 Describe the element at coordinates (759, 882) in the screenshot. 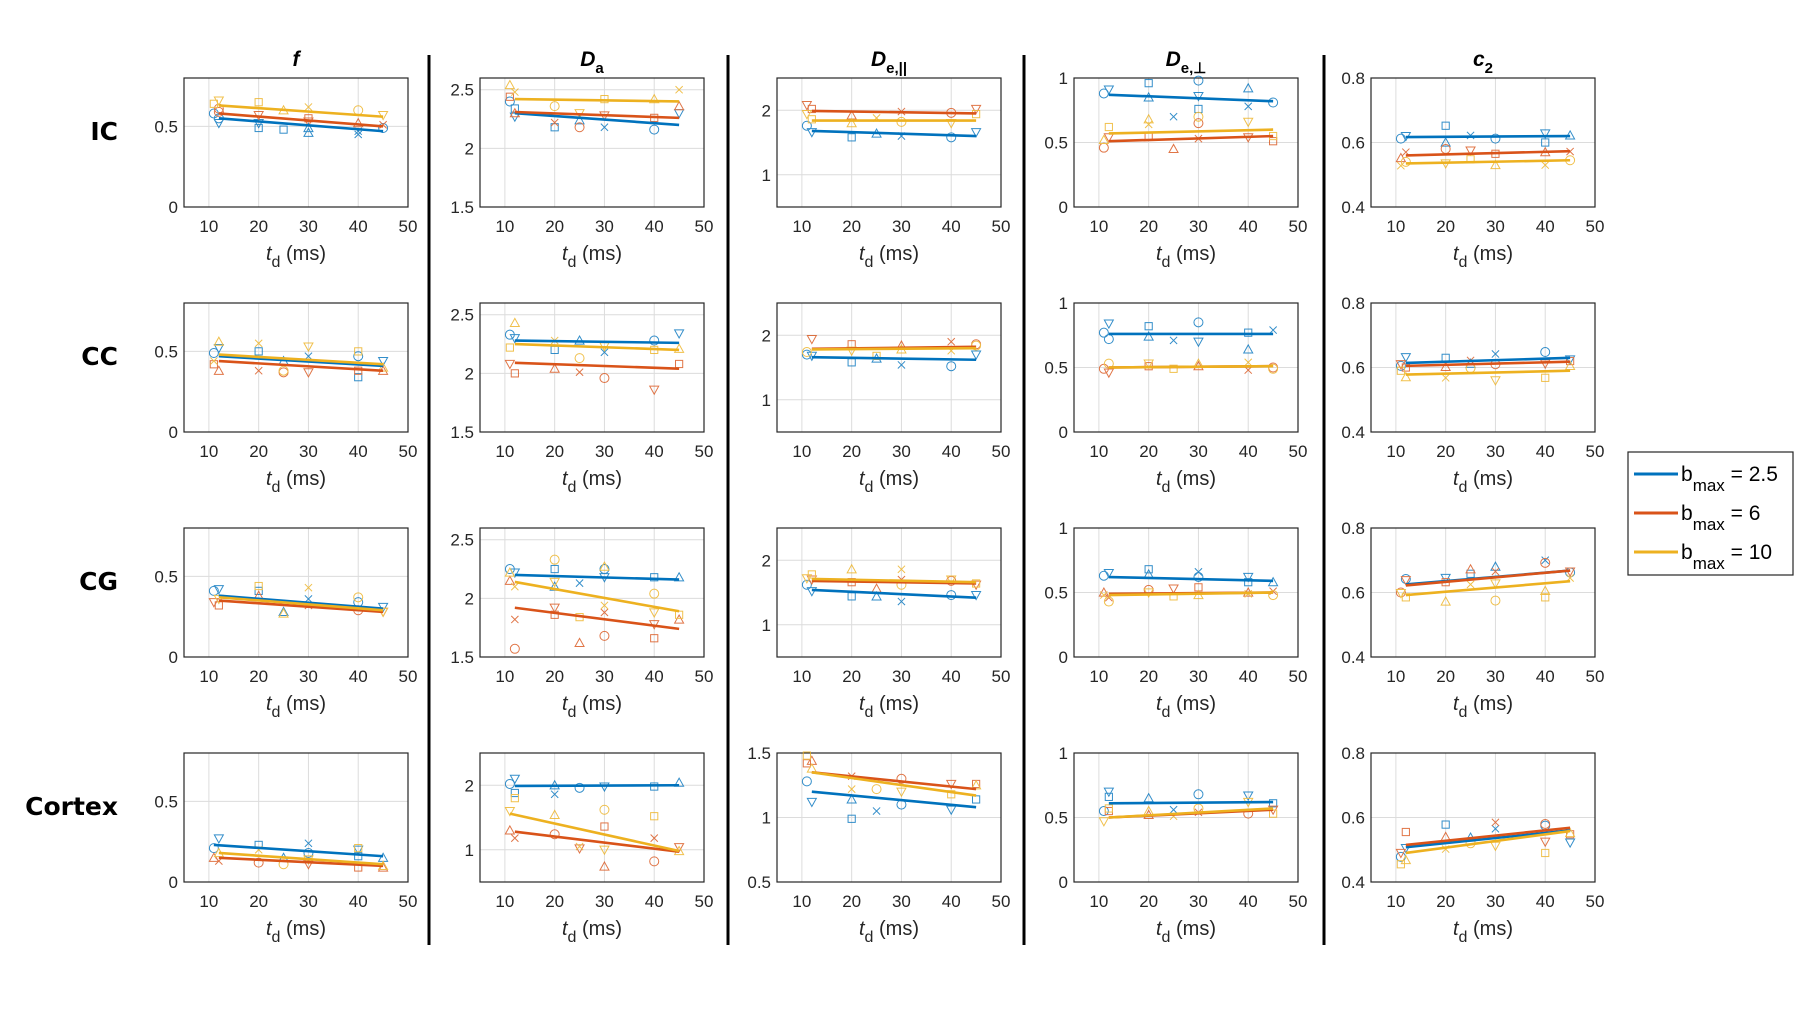

I see `y-tick-label: 0.5` at that location.